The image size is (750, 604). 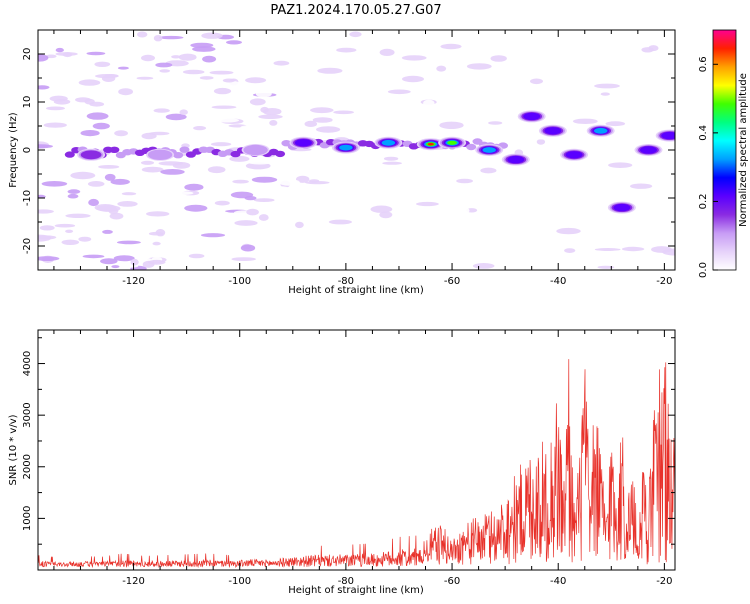 I want to click on x-tick-label: -80, so click(x=346, y=281).